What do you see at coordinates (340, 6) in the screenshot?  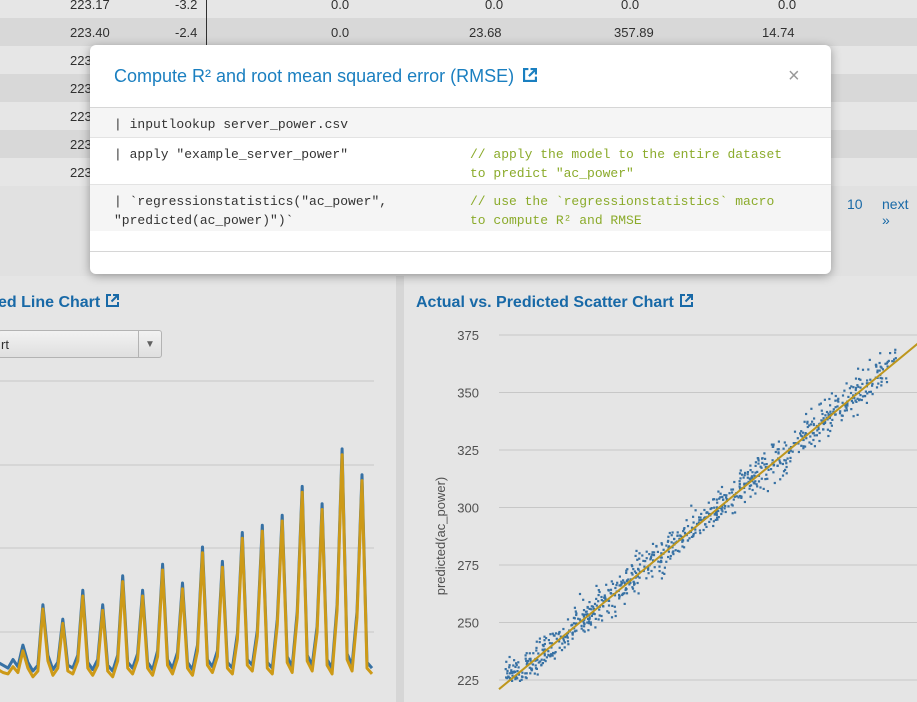 I see `table-cell: 0.0` at bounding box center [340, 6].